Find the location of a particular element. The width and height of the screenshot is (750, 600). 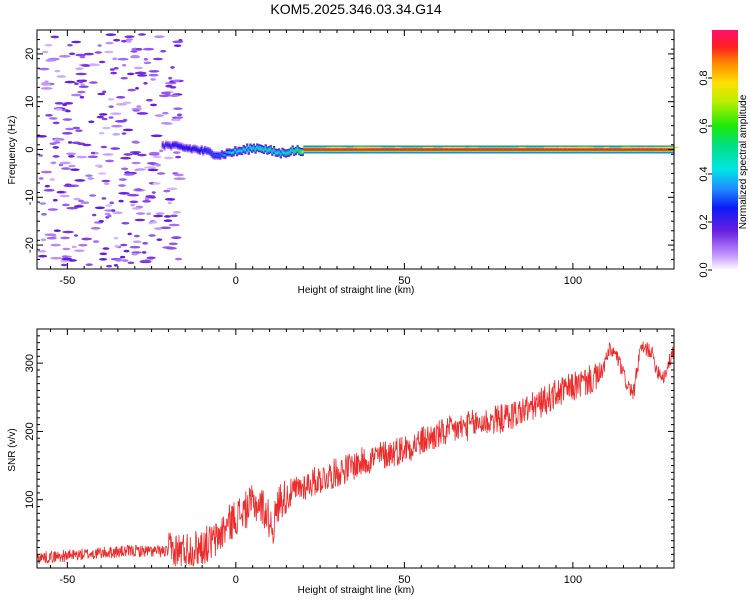

colorbar-tick-label: 0.2 is located at coordinates (704, 221).